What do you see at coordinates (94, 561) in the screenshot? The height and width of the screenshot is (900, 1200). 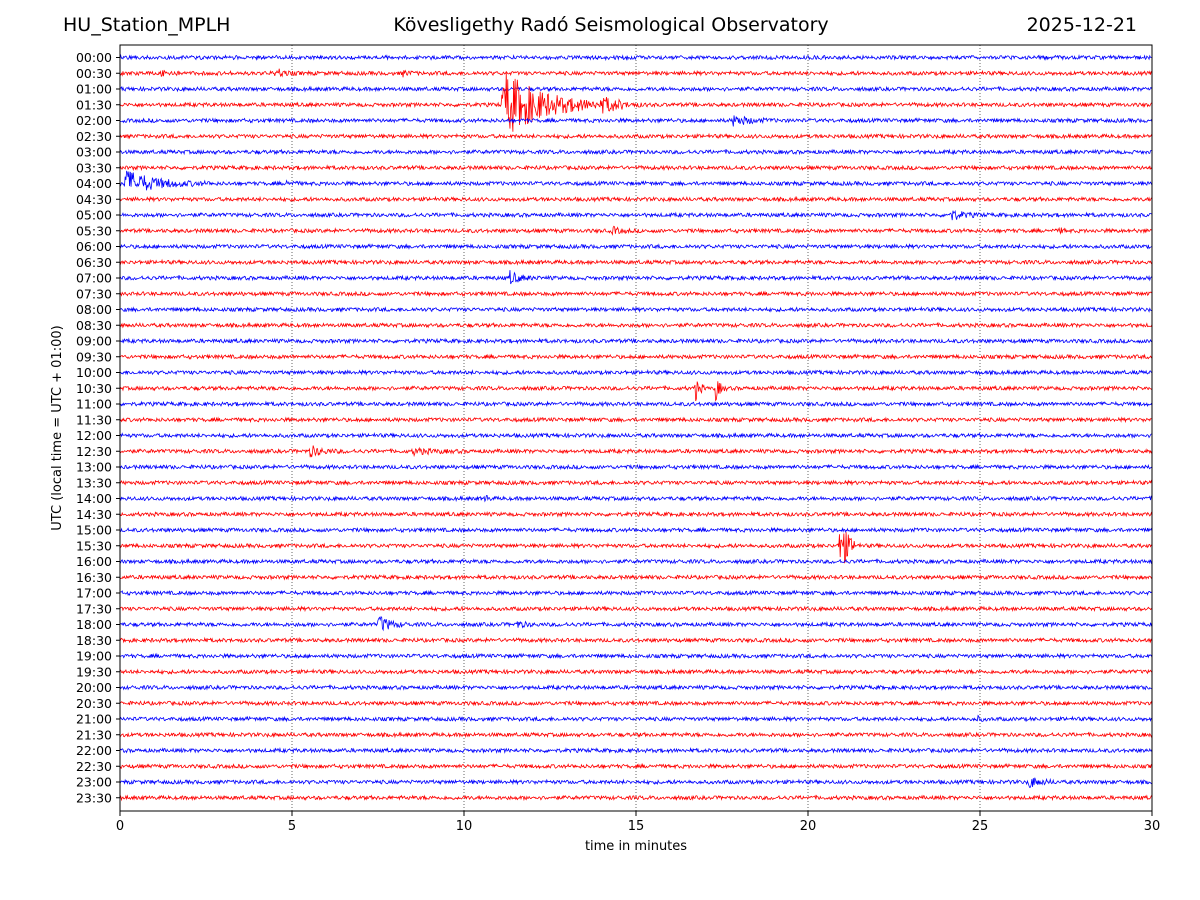 I see `y-tick-label: 16:00` at bounding box center [94, 561].